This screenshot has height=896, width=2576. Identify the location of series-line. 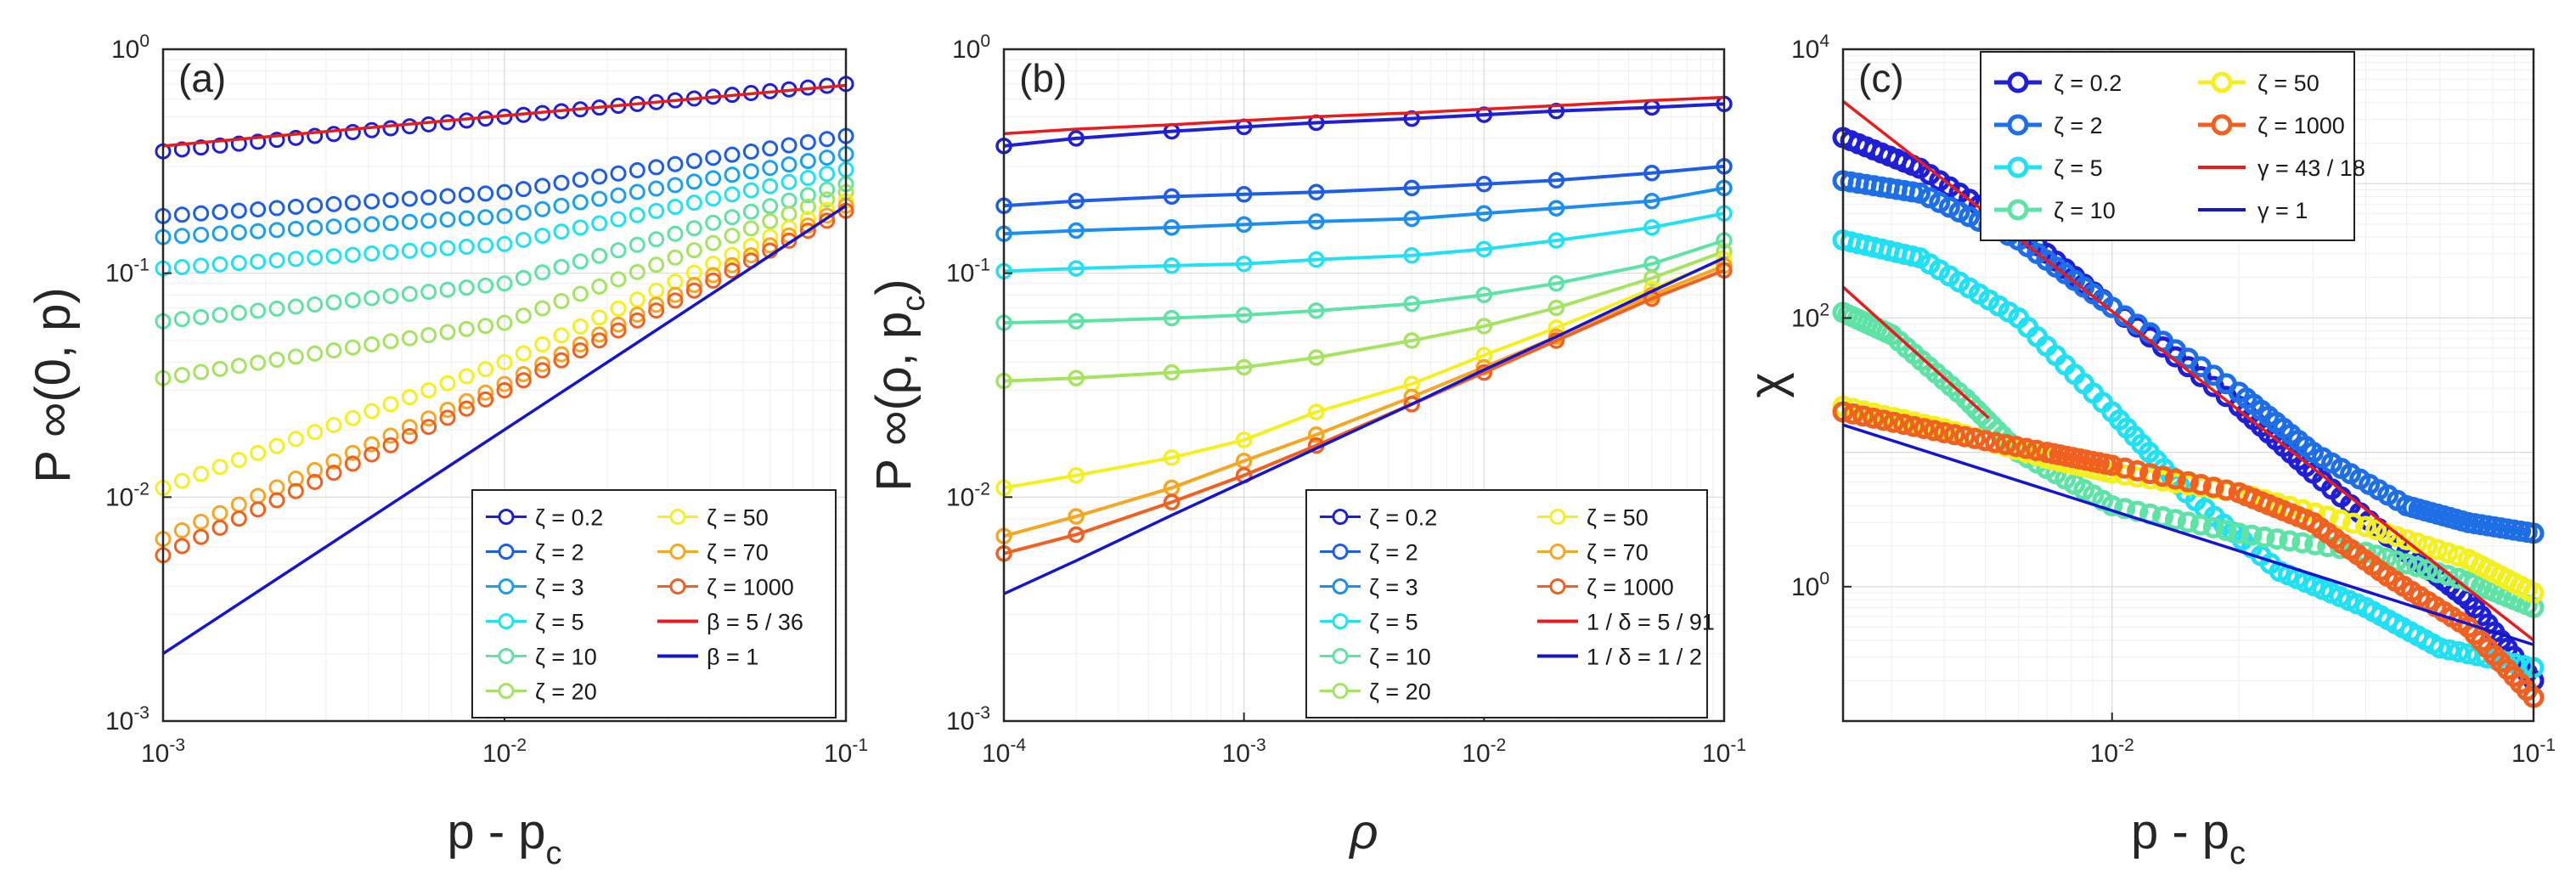
(1364, 316).